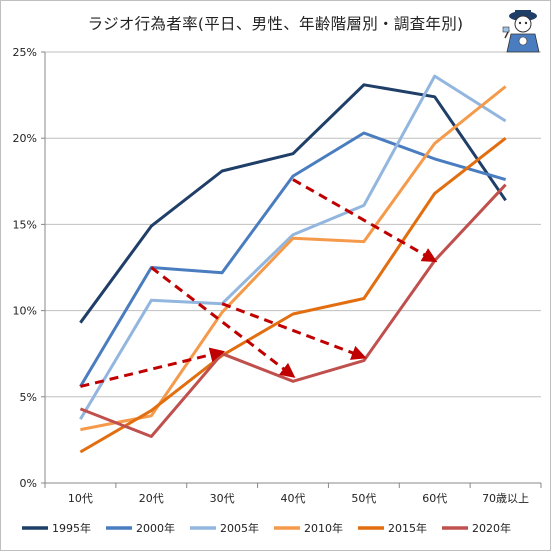 The image size is (551, 551). I want to click on mascot-character-icon, so click(521, 31).